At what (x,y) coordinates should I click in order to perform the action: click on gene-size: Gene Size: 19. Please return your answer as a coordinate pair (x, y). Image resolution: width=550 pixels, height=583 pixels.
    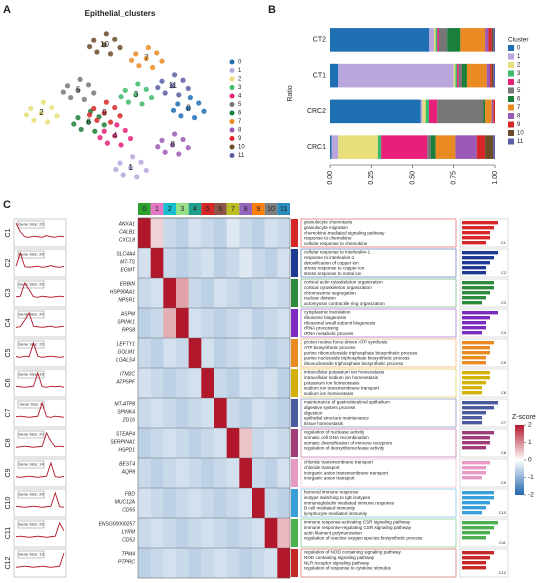
    Looking at the image, I should click on (31, 374).